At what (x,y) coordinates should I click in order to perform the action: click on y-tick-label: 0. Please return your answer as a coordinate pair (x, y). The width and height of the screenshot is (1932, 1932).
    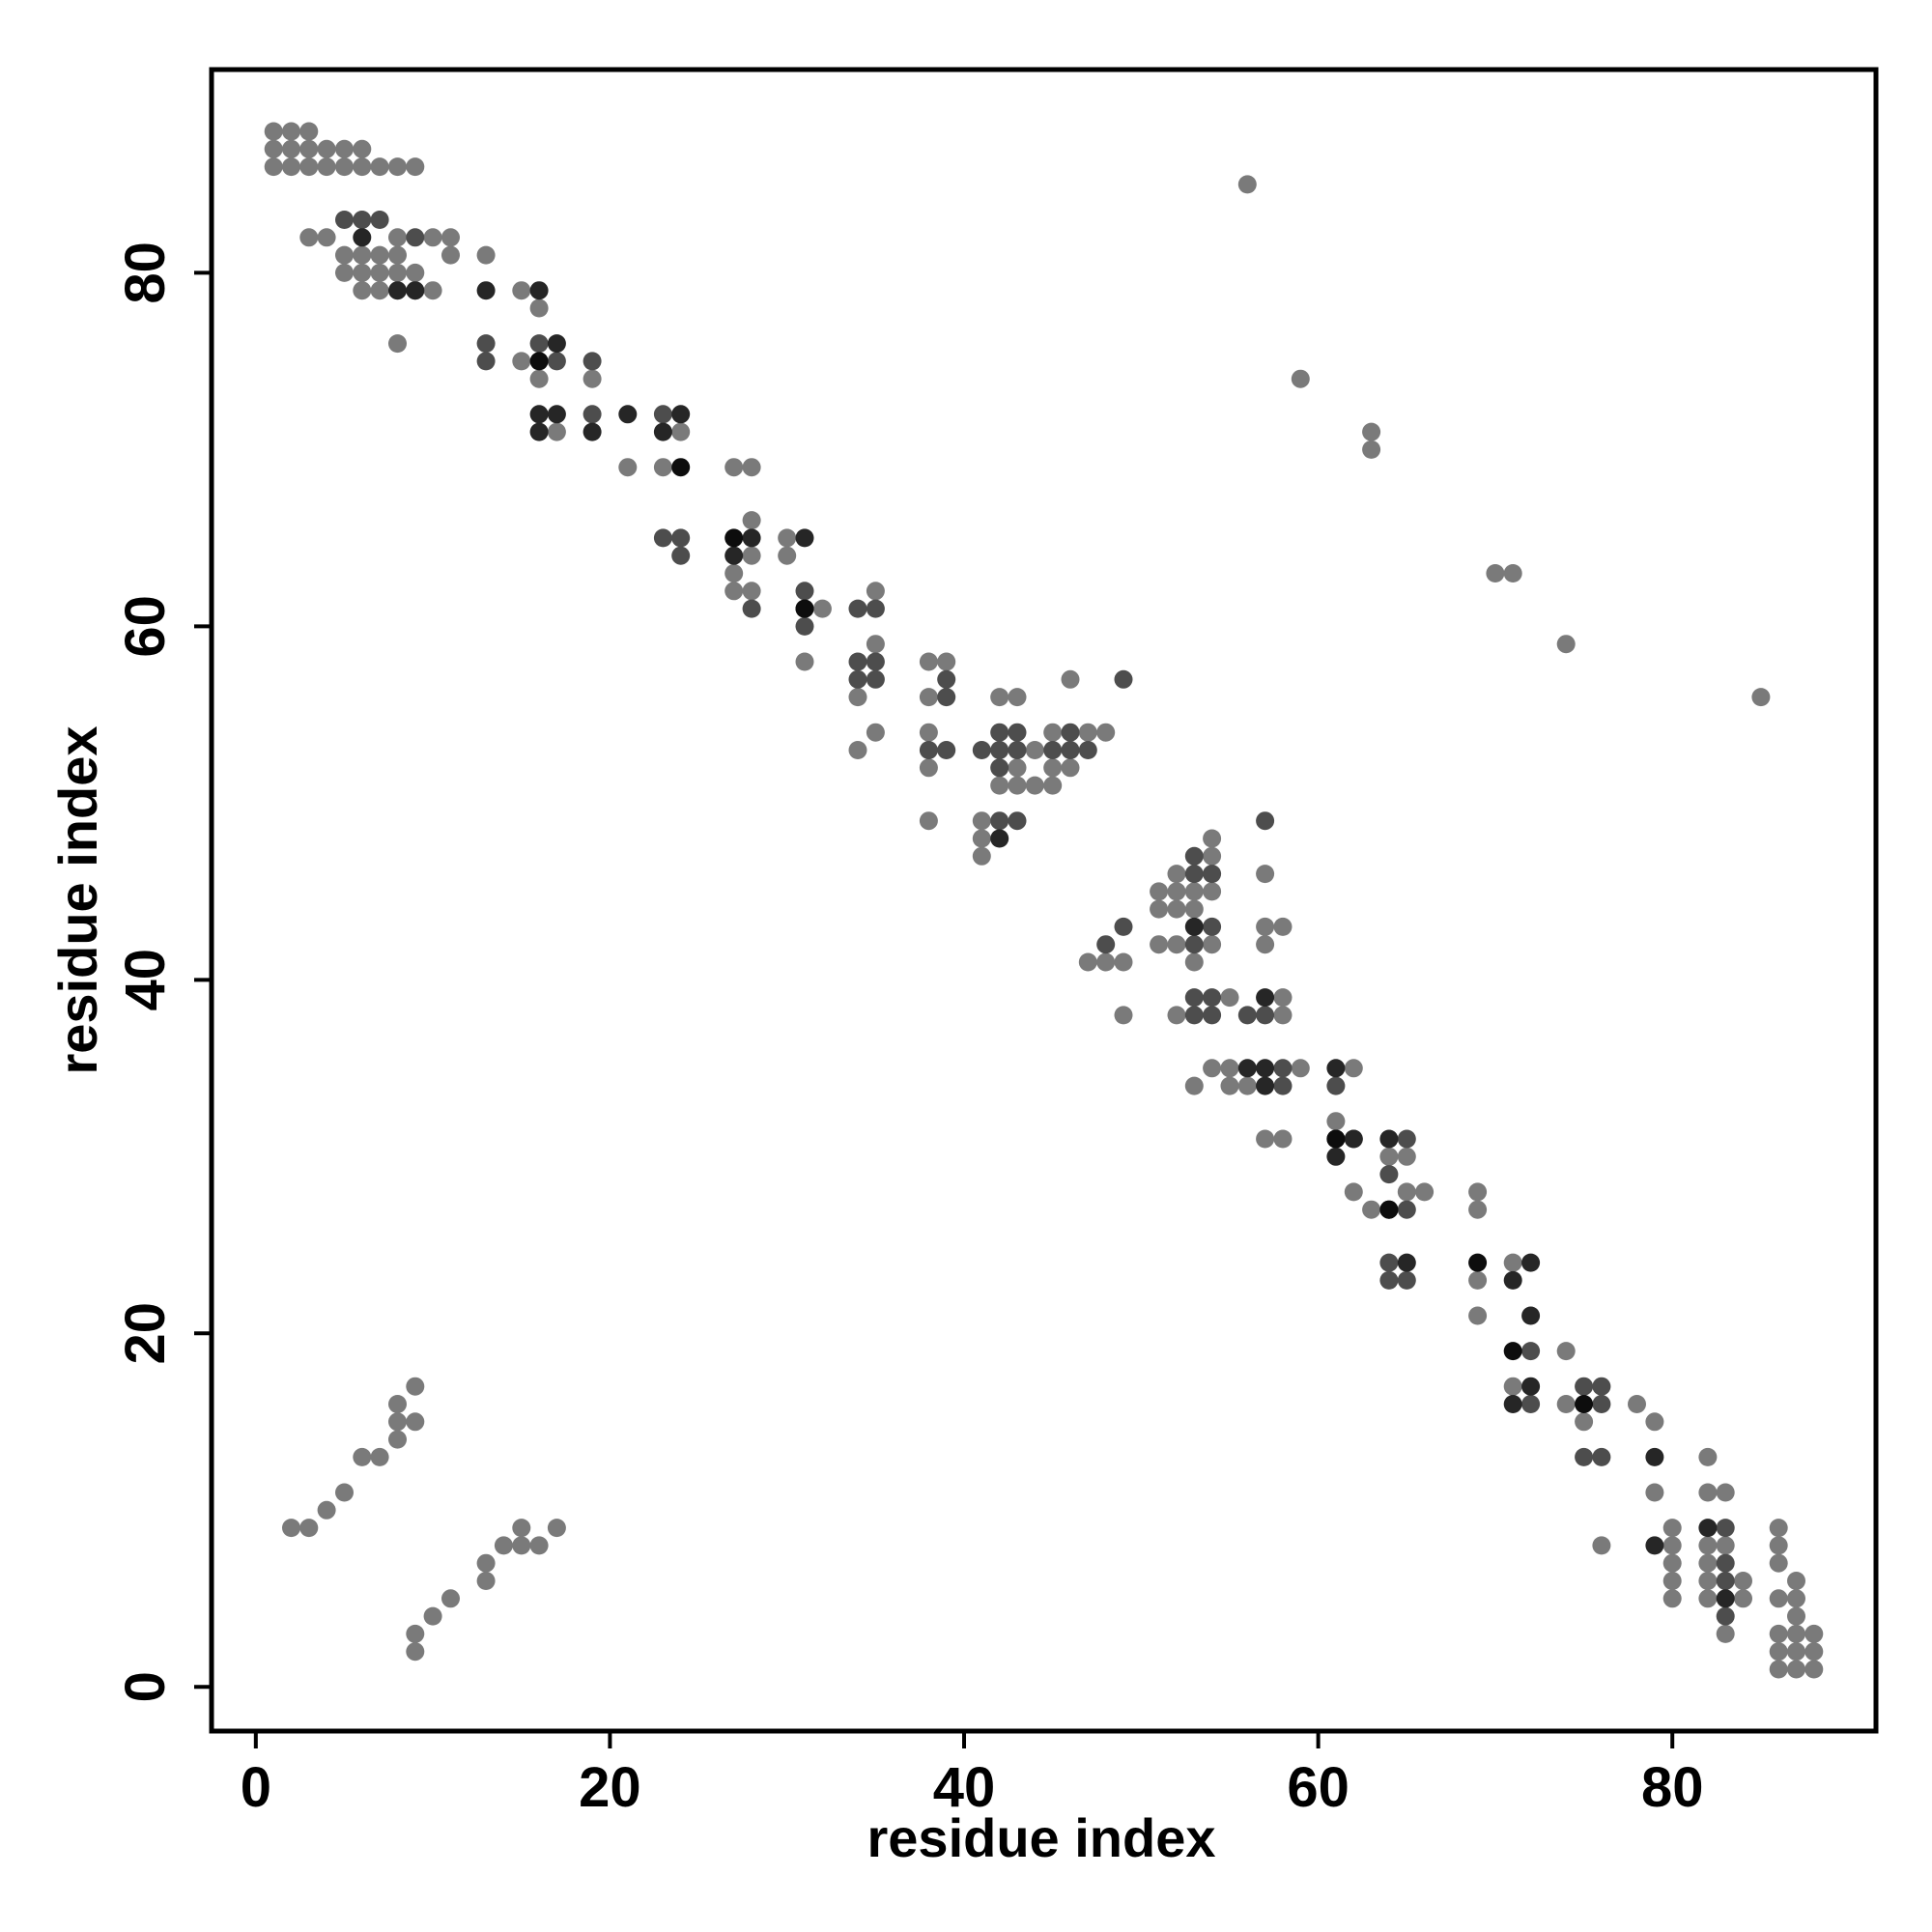
    Looking at the image, I should click on (145, 1686).